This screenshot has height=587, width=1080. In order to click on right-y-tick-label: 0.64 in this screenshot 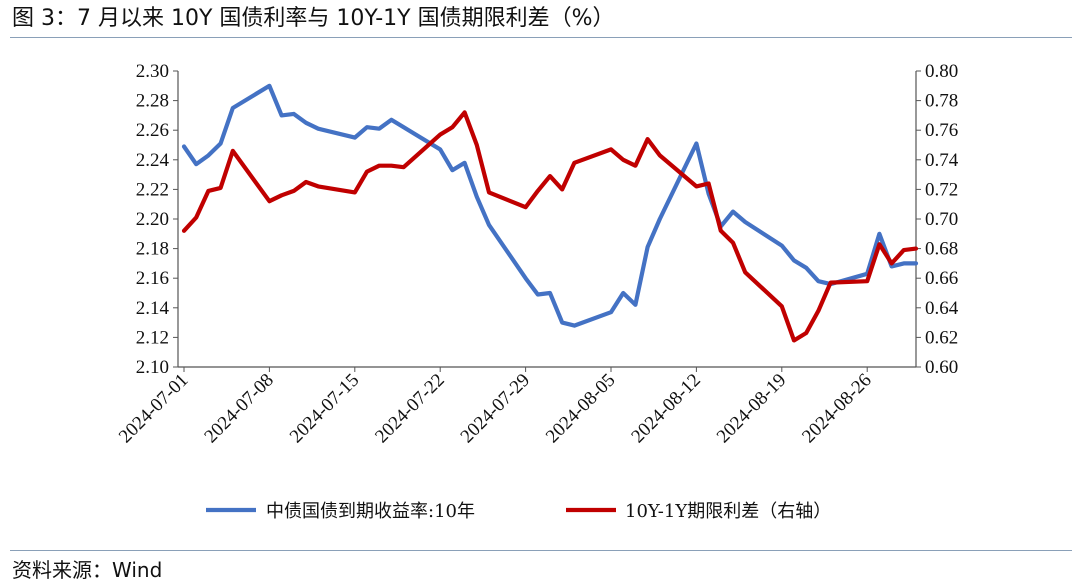, I will do `click(942, 308)`.